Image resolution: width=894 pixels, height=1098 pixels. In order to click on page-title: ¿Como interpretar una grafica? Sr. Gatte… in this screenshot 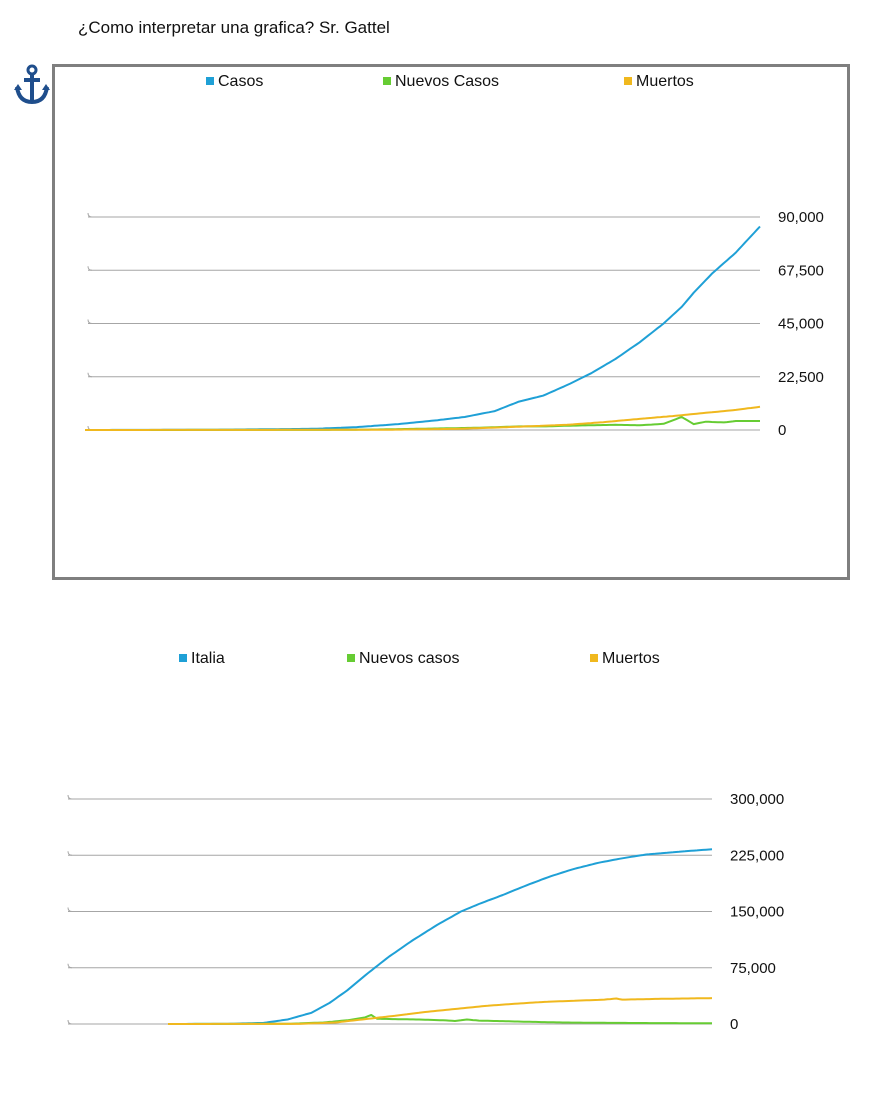, I will do `click(234, 27)`.